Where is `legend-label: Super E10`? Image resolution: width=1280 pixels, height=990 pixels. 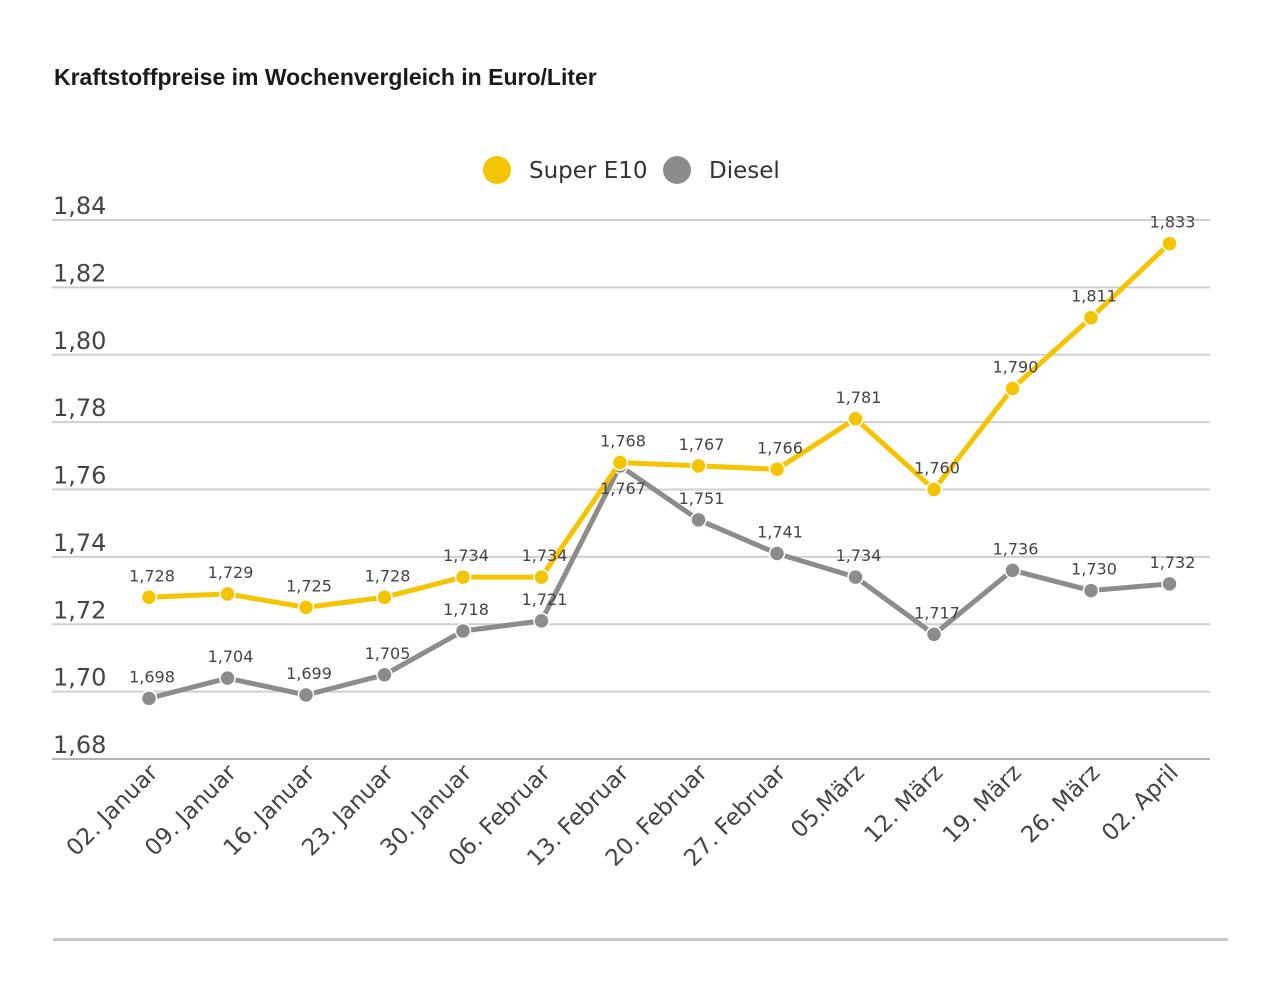 legend-label: Super E10 is located at coordinates (588, 171).